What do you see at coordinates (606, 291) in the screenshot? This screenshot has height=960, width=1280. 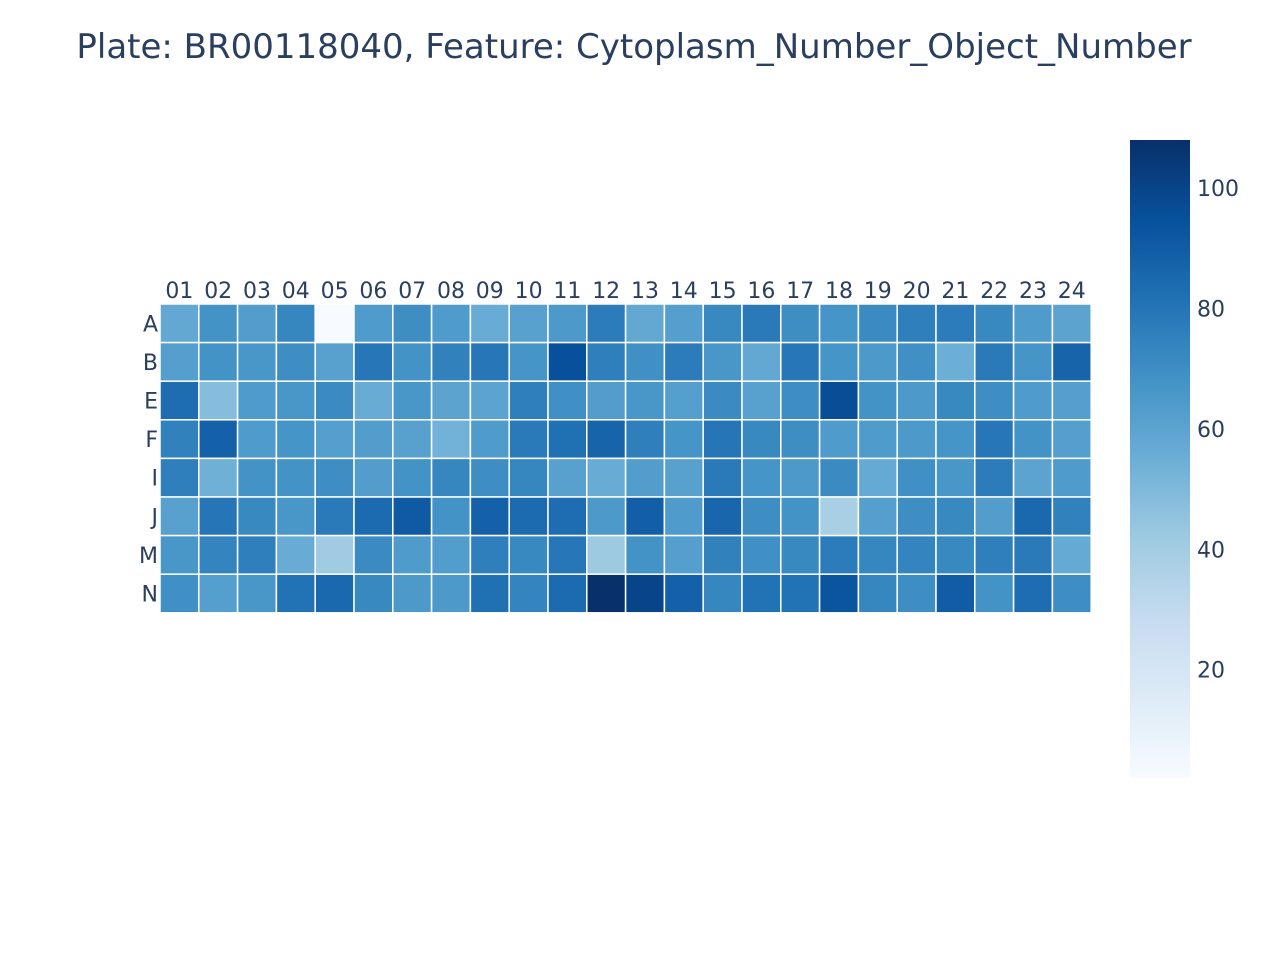 I see `x-tick-label: 12` at bounding box center [606, 291].